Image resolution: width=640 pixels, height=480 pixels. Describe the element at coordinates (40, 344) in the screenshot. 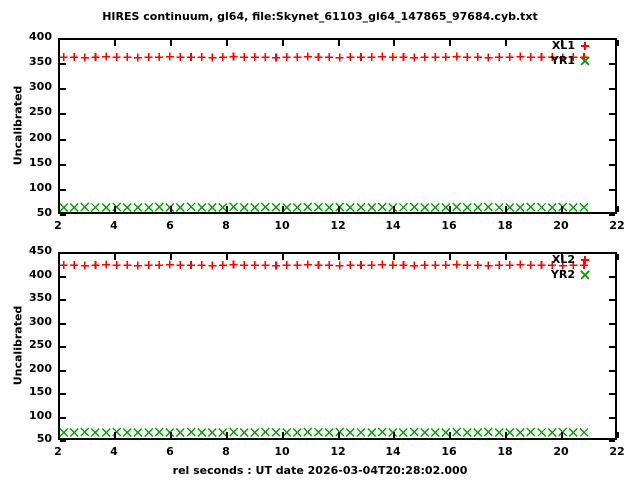

I see `y-tick-label-bottom-4: 250` at that location.